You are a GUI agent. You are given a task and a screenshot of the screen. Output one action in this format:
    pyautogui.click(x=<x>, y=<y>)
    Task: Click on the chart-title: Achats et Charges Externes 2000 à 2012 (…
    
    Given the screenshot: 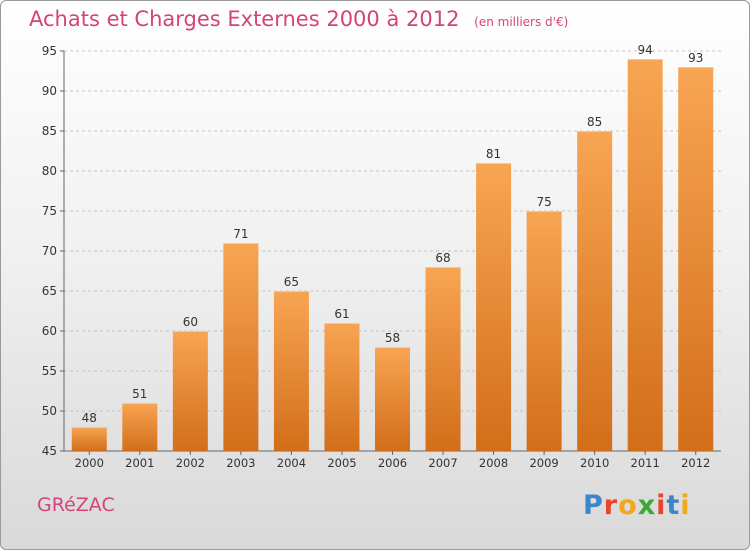 What is the action you would take?
    pyautogui.click(x=298, y=19)
    